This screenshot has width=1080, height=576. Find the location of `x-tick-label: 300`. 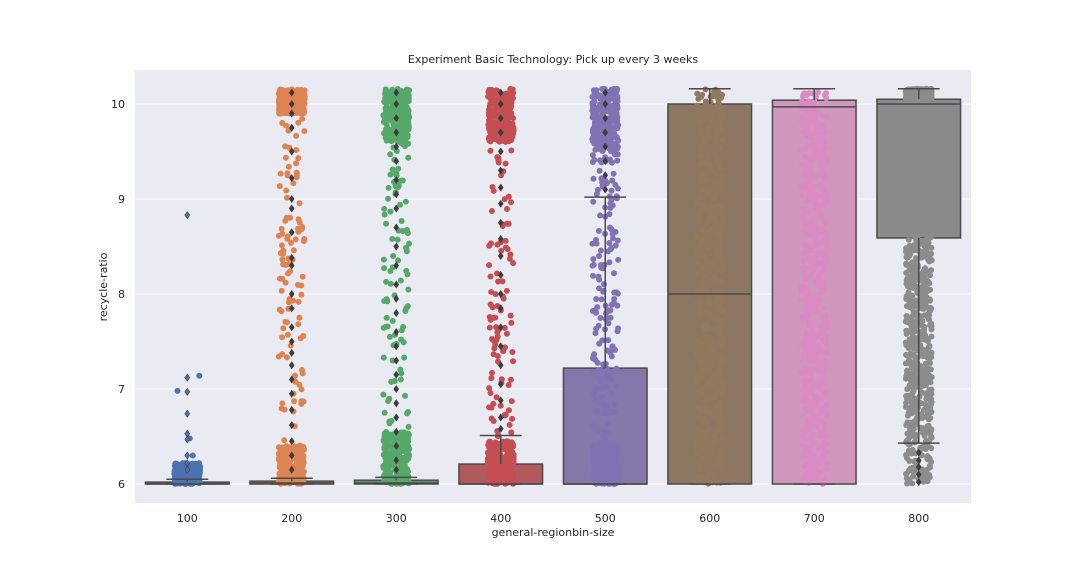

x-tick-label: 300 is located at coordinates (396, 518).